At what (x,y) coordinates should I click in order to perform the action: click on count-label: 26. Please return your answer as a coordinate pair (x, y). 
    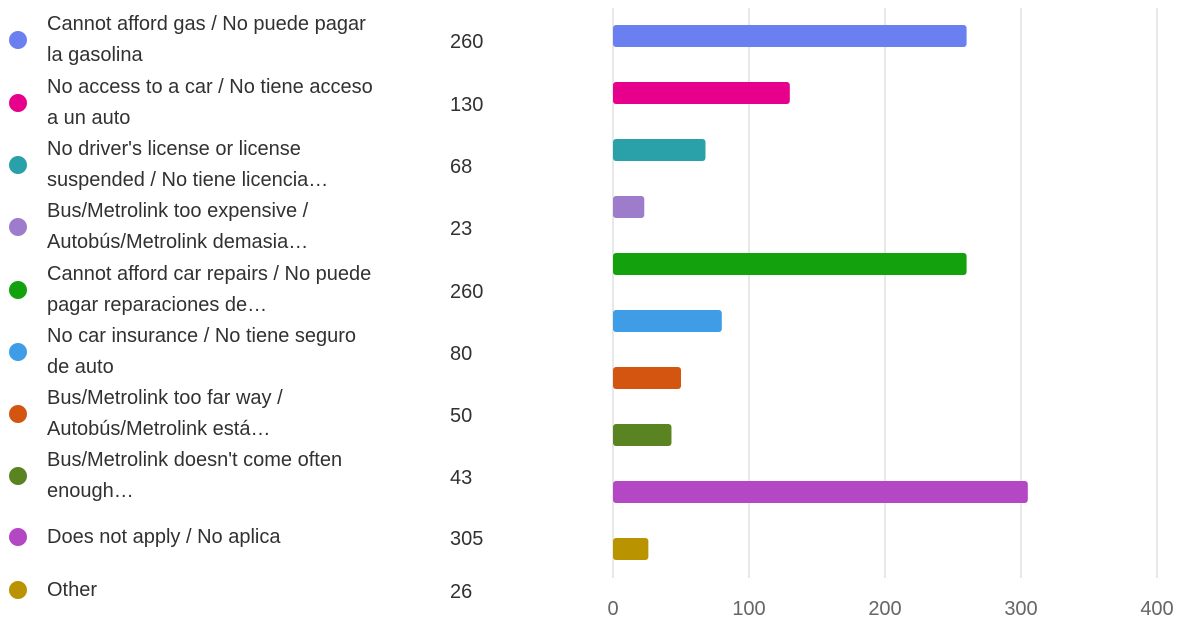
    Looking at the image, I should click on (461, 592).